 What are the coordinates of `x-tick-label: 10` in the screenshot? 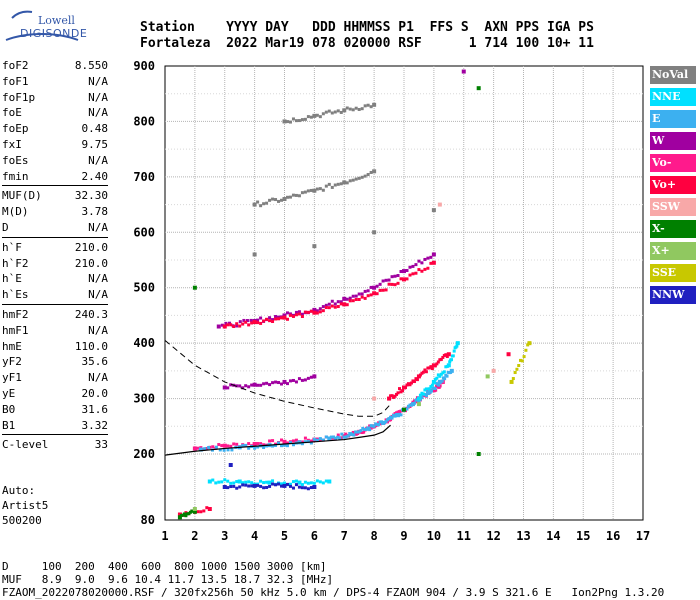 It's located at (434, 536).